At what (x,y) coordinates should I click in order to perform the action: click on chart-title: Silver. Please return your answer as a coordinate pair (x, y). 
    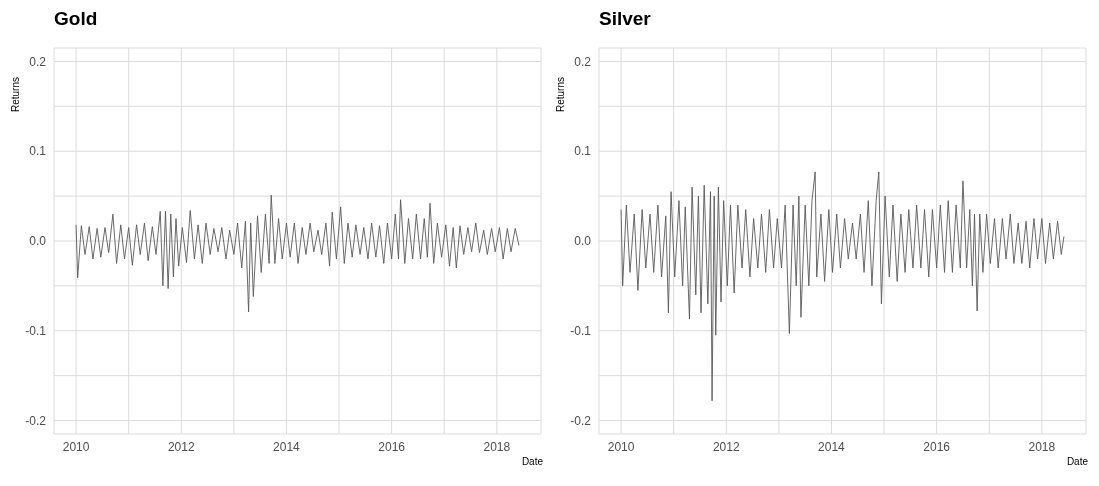
    Looking at the image, I should click on (625, 19).